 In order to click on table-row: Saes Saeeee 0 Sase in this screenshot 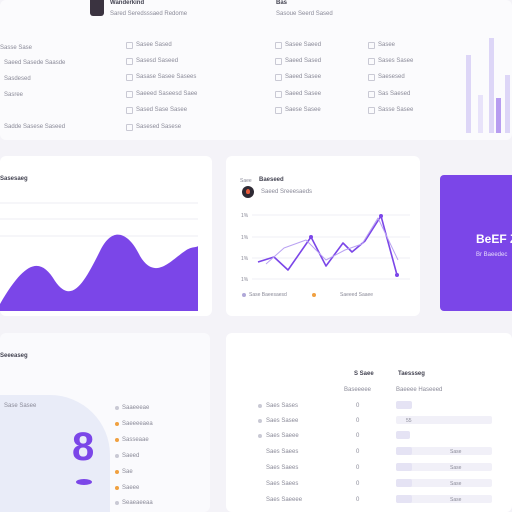, I will do `click(369, 501)`.